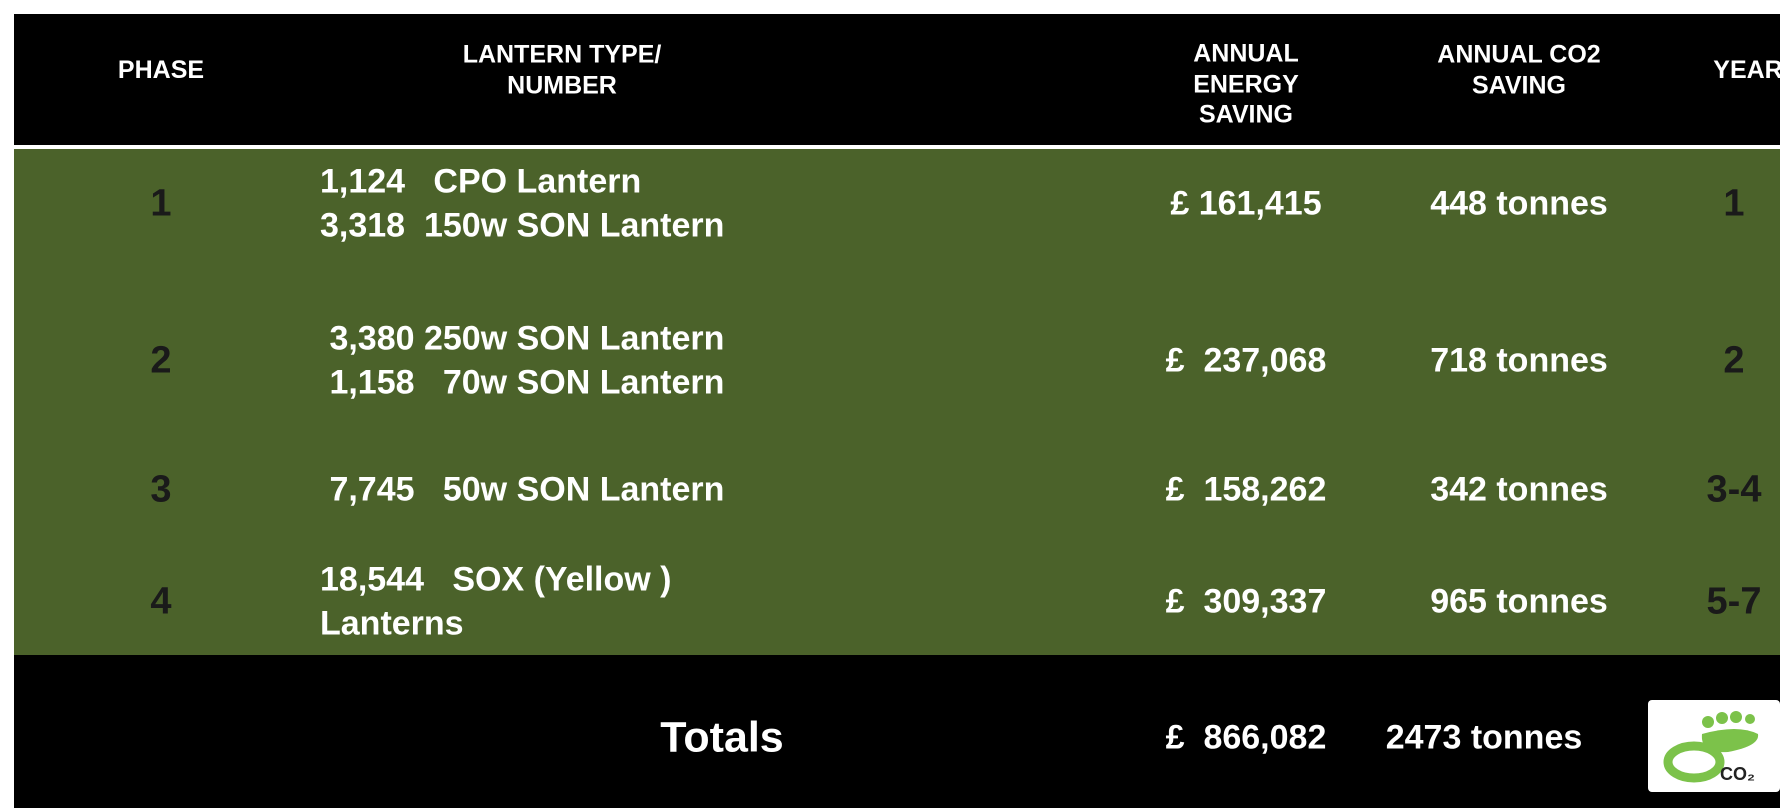 The width and height of the screenshot is (1780, 808). Describe the element at coordinates (562, 70) in the screenshot. I see `header-cell: LANTERN TYPE/ NUMBER` at that location.